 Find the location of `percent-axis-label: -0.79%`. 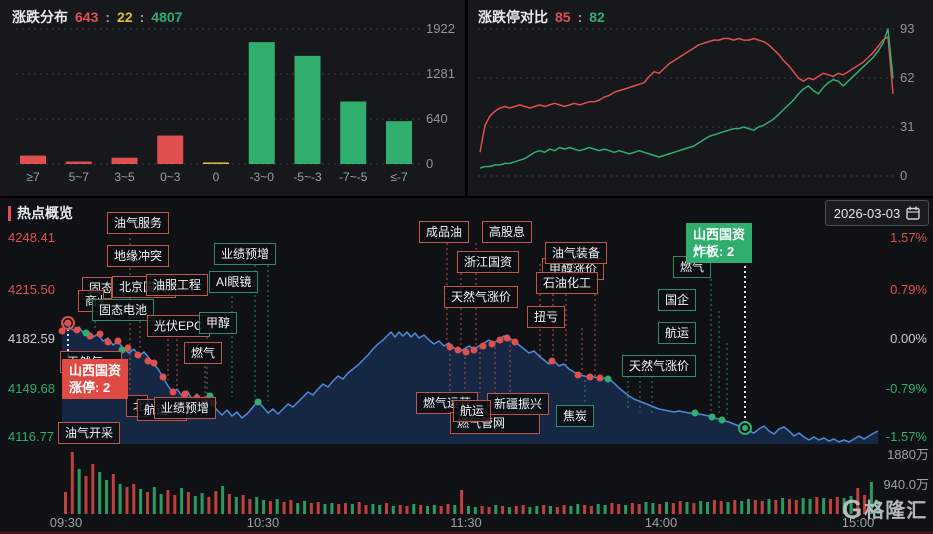

percent-axis-label: -0.79% is located at coordinates (906, 388).